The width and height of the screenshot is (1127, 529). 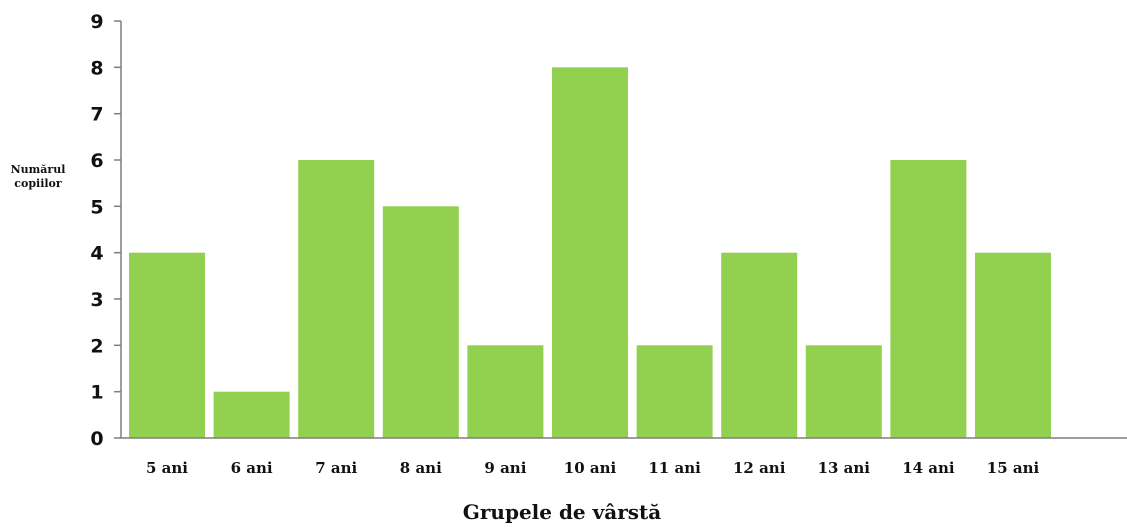 I want to click on y-tick-label: 9, so click(x=96, y=22).